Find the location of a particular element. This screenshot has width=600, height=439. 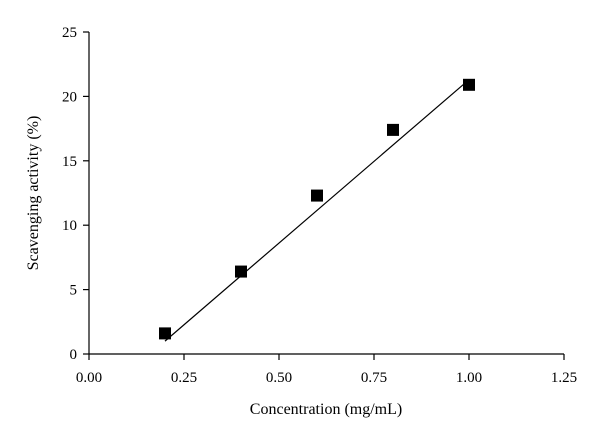

x-tick-label: 0.50 is located at coordinates (279, 378).